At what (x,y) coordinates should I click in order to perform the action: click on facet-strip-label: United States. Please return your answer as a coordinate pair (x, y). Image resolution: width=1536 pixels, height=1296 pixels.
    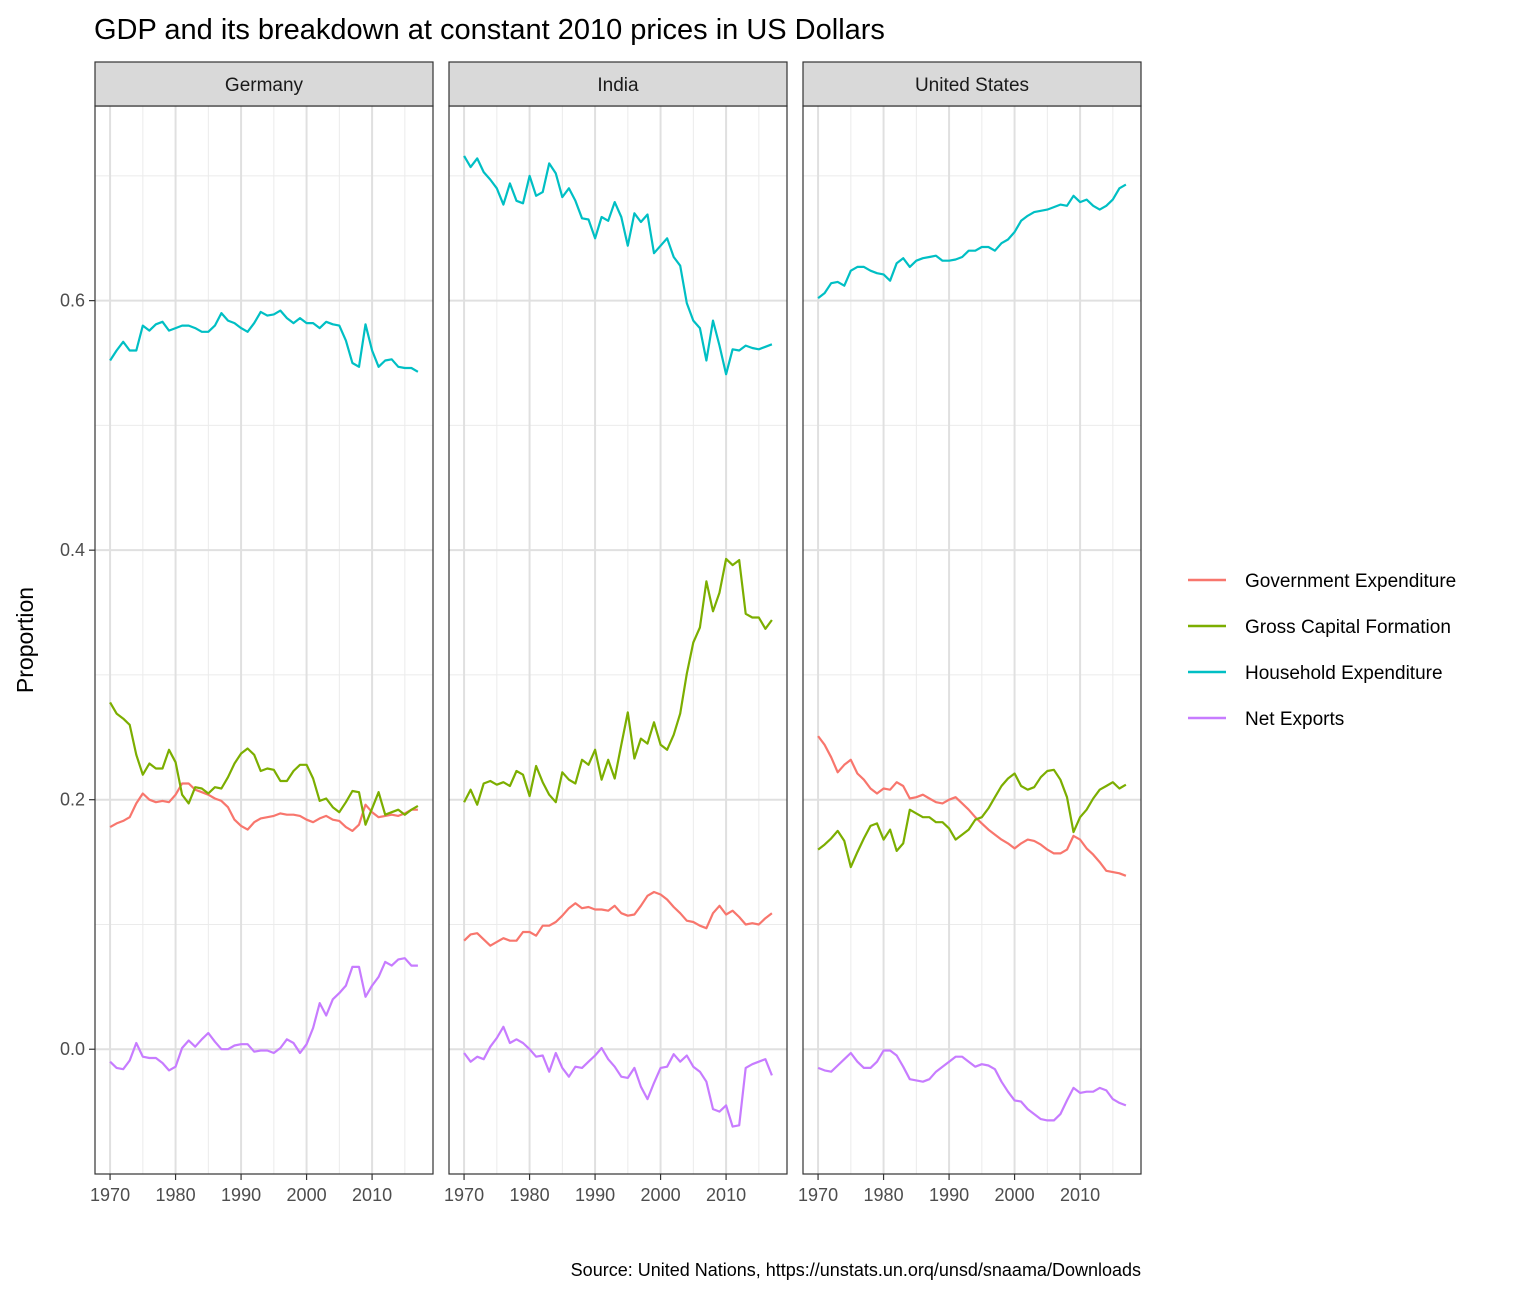
    Looking at the image, I should click on (972, 85).